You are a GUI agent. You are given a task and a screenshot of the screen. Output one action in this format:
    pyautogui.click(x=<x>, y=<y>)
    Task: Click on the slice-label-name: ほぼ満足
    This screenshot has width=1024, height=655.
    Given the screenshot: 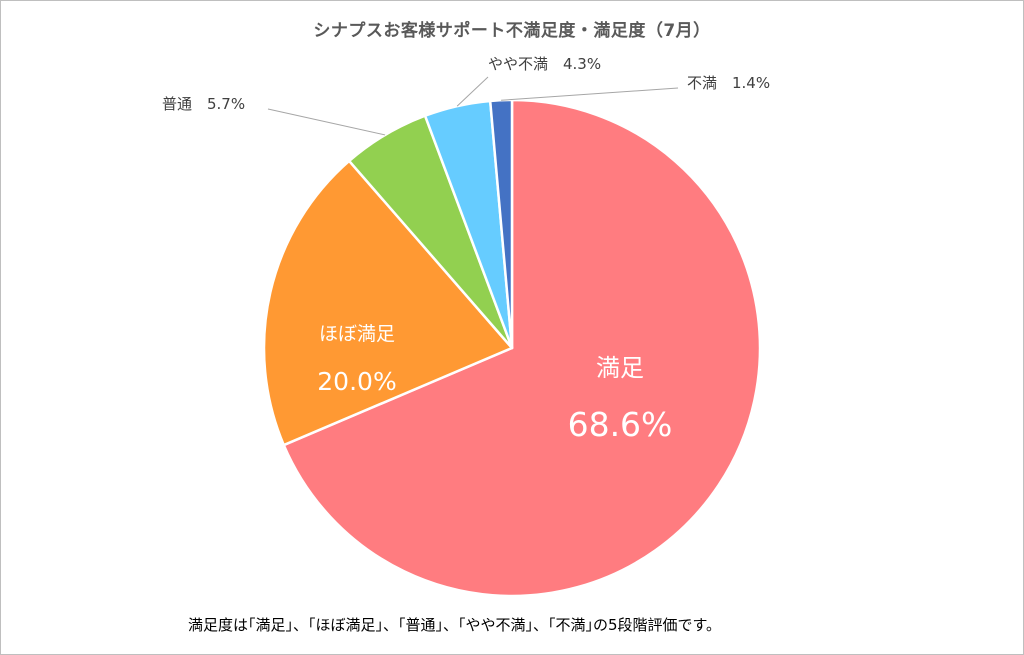 What is the action you would take?
    pyautogui.click(x=357, y=334)
    